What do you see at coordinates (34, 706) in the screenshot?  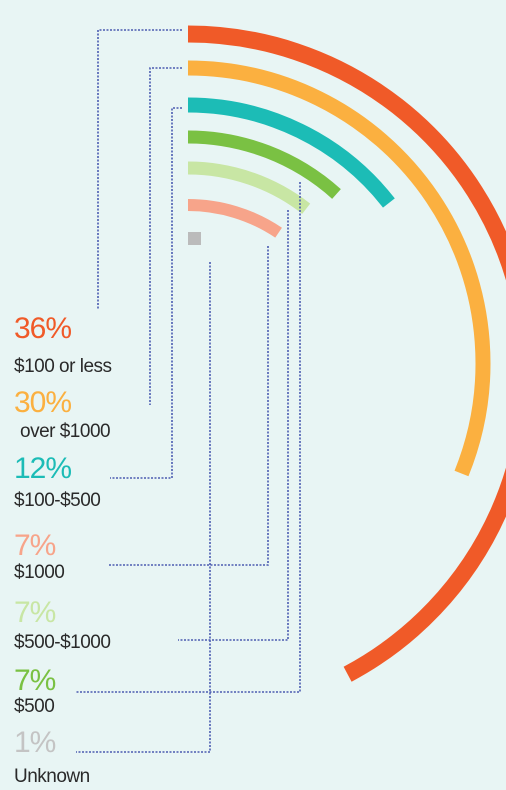 I see `category-label: $500` at bounding box center [34, 706].